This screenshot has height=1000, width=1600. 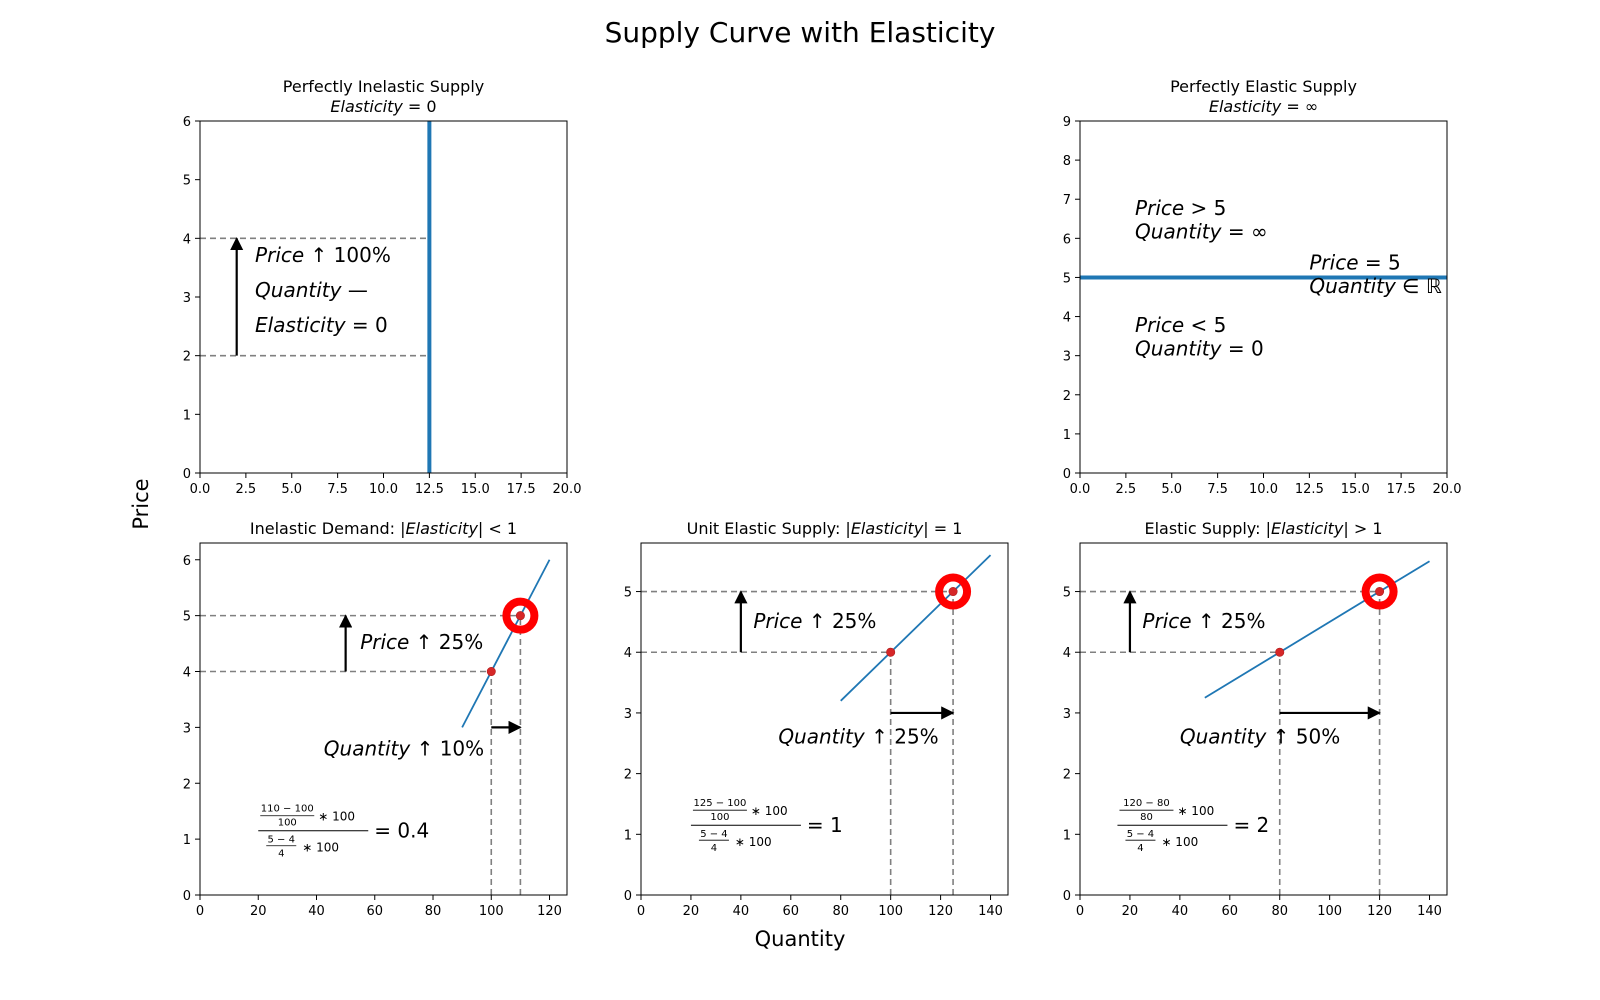 What do you see at coordinates (791, 911) in the screenshot?
I see `unit-xtick-label: 60` at bounding box center [791, 911].